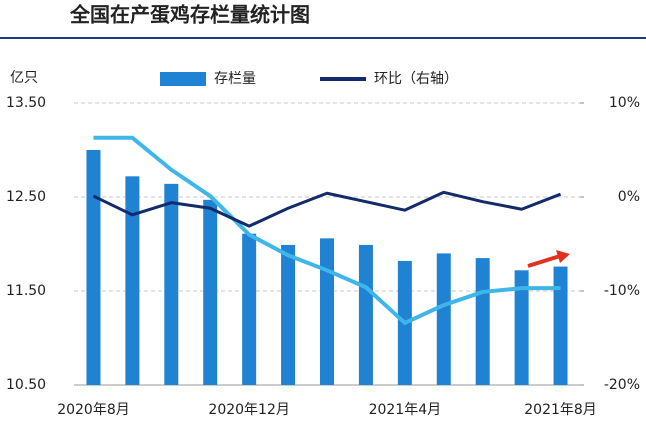 The width and height of the screenshot is (646, 440). Describe the element at coordinates (93, 410) in the screenshot. I see `x-tick-label: 2020年8月` at that location.